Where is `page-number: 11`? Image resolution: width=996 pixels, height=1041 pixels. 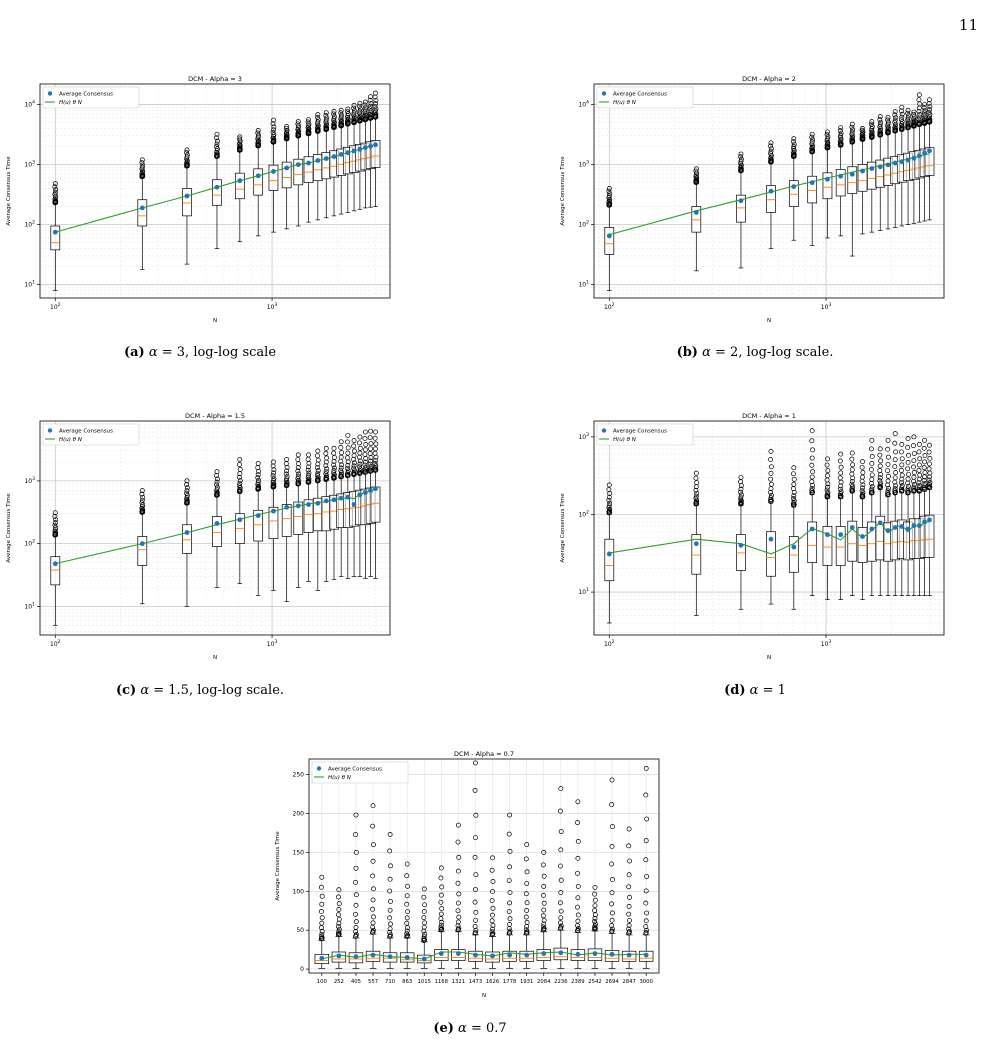 page-number: 11 is located at coordinates (968, 25).